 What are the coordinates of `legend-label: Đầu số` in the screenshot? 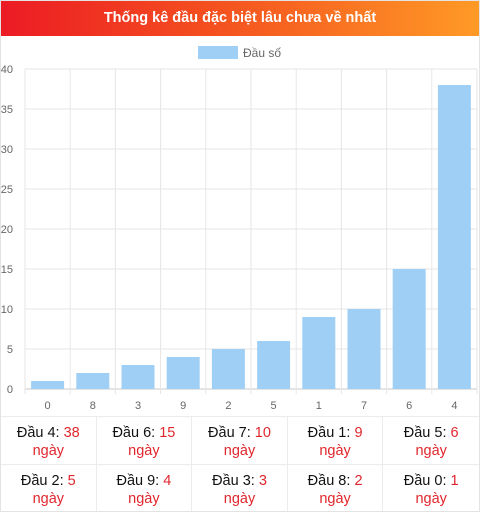 It's located at (262, 53).